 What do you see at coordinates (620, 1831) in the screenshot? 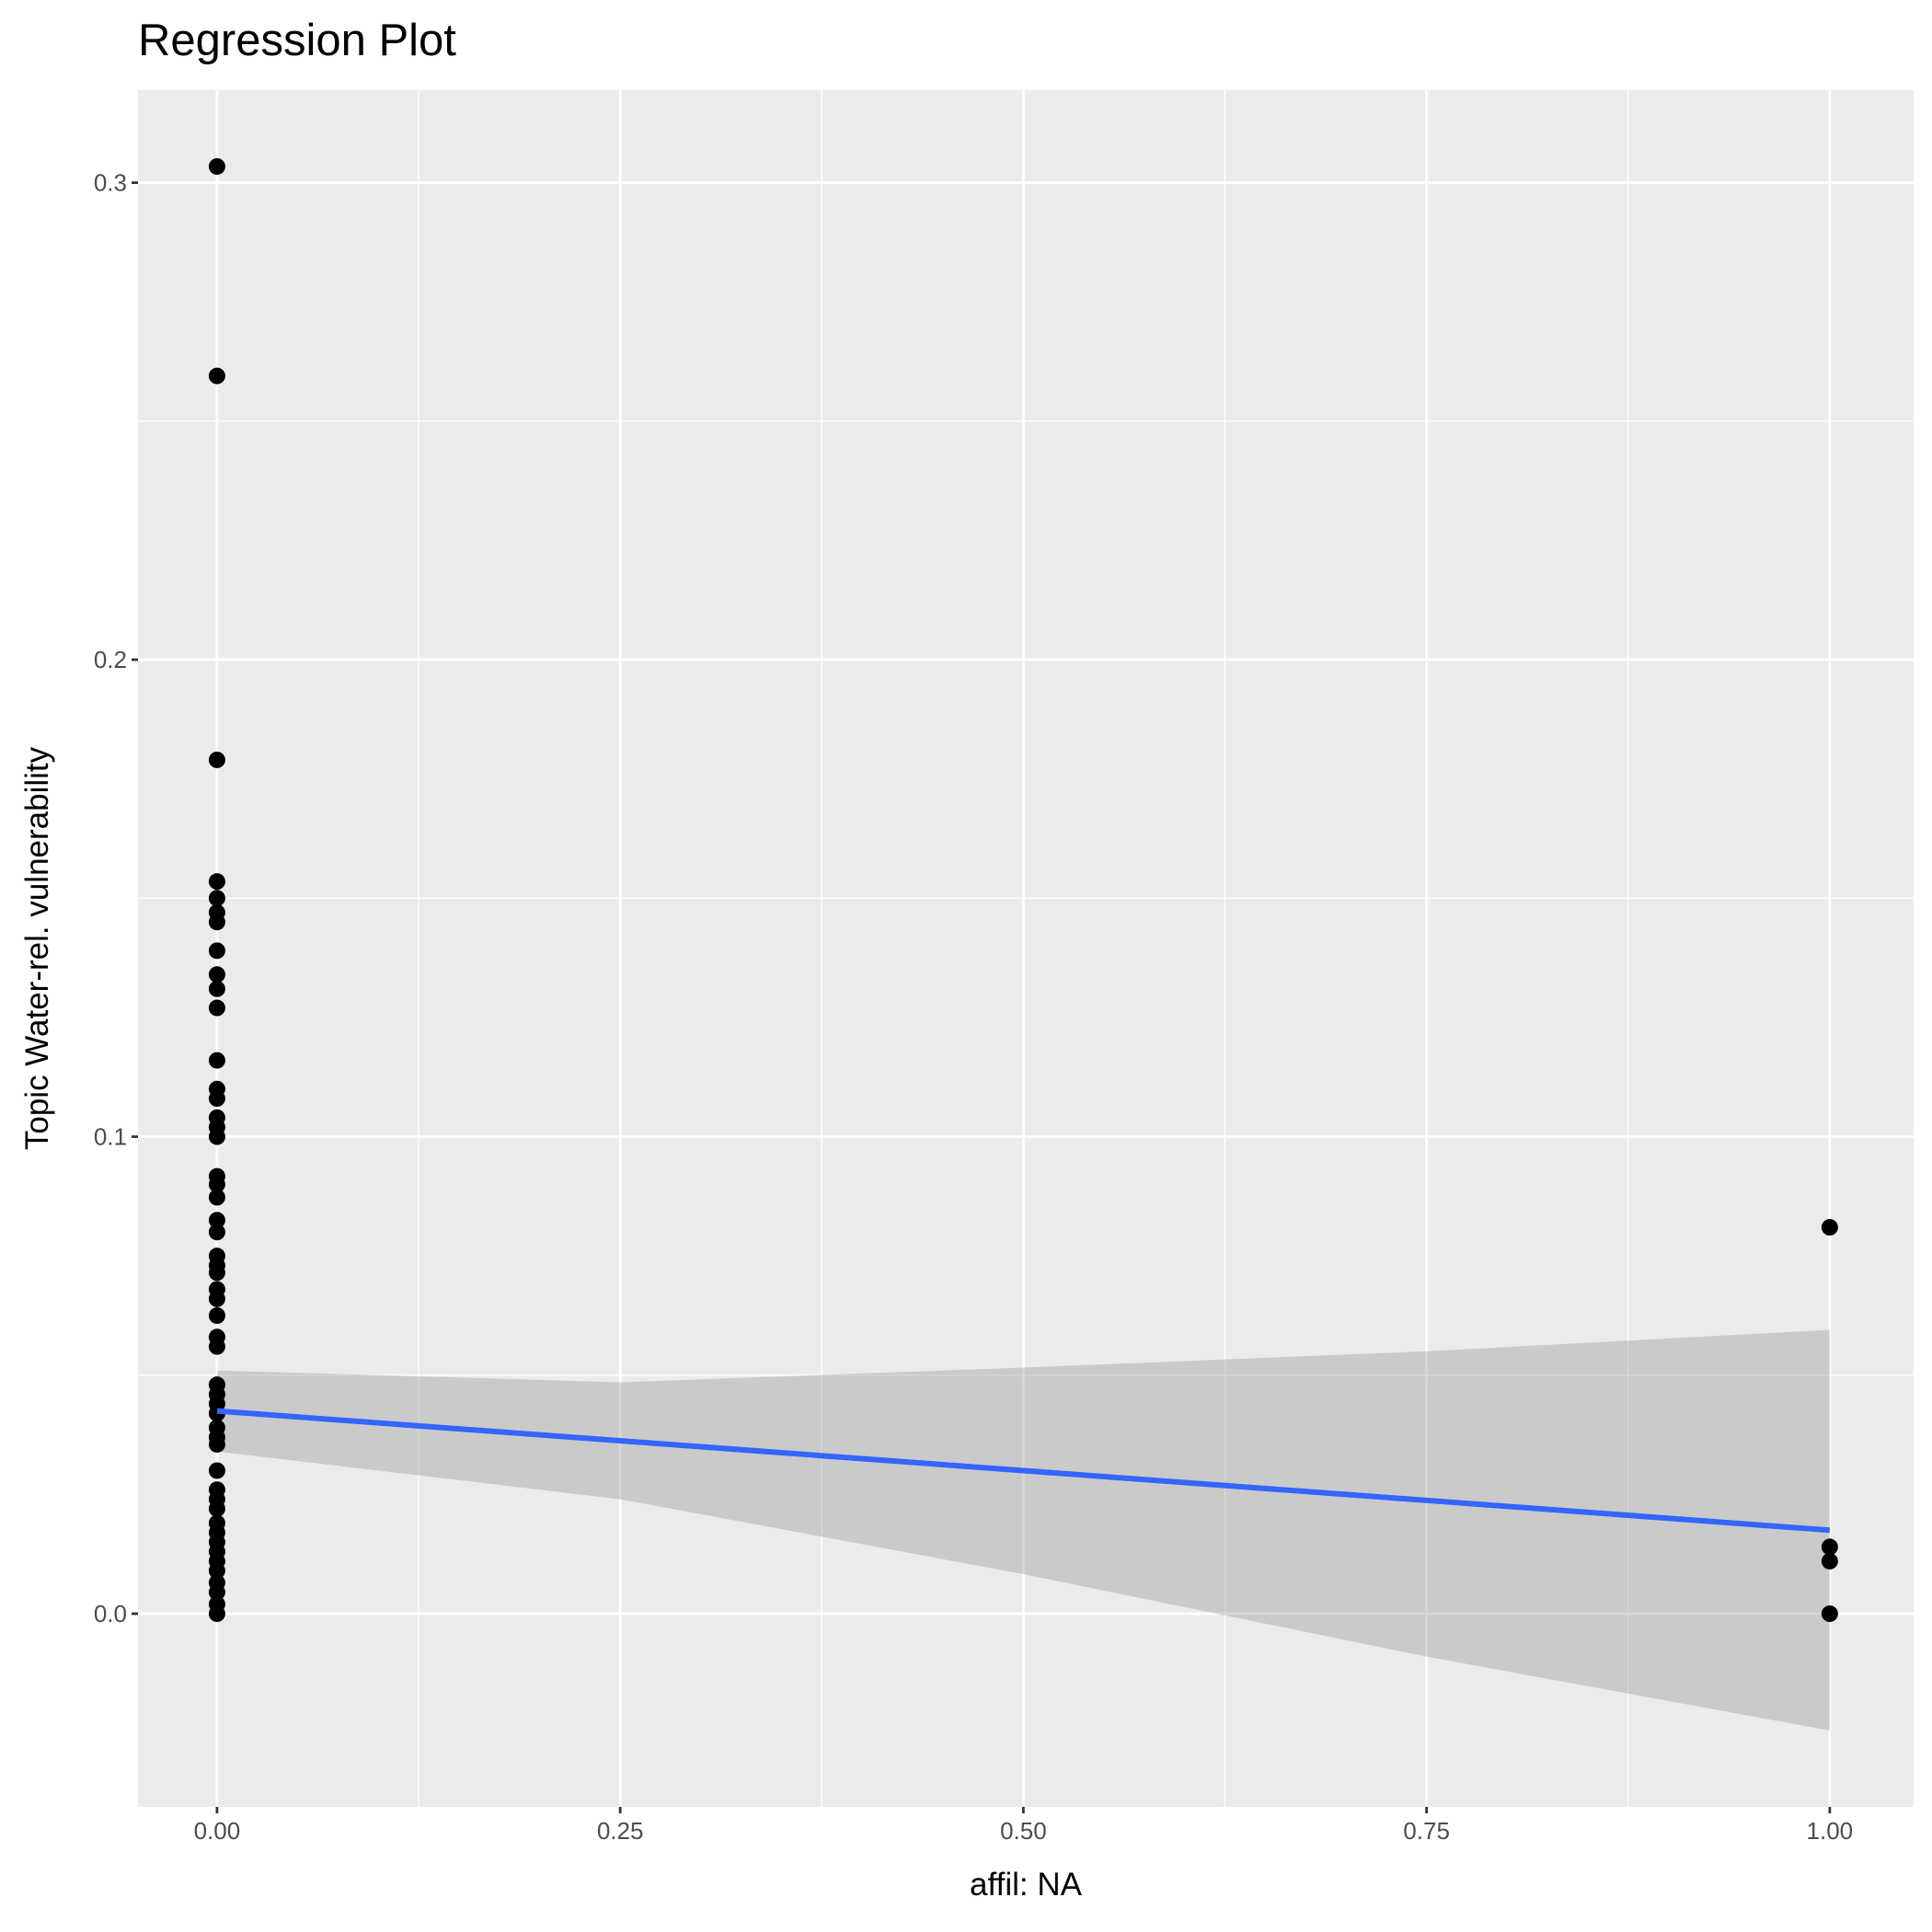
I see `x-tick-label: 0.25` at bounding box center [620, 1831].